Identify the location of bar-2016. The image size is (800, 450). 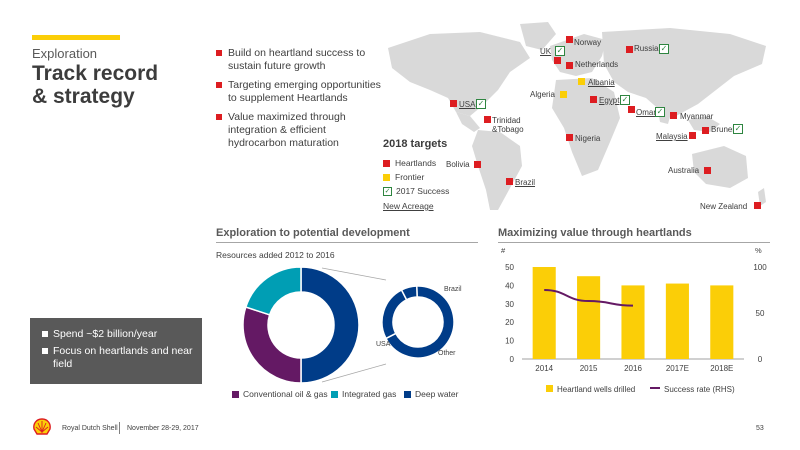
(633, 322).